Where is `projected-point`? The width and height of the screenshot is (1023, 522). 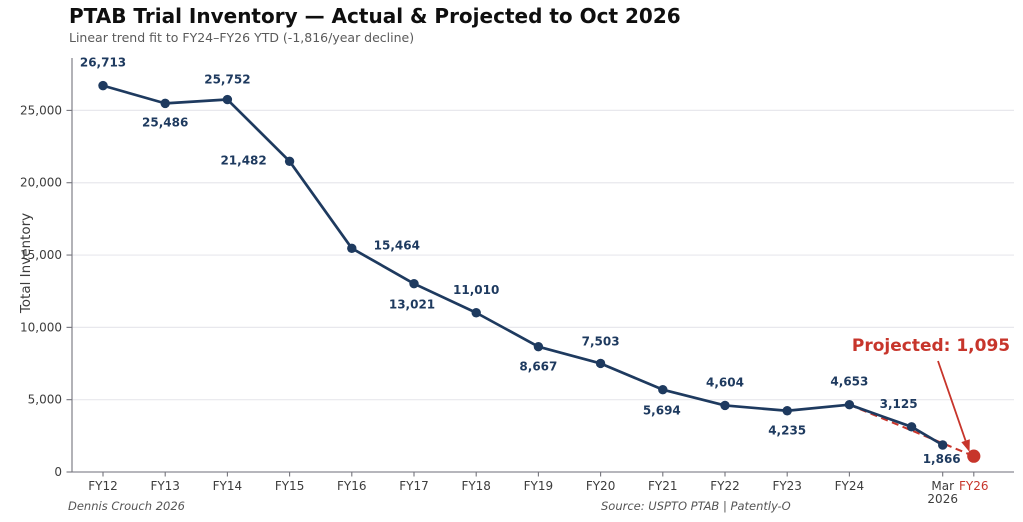
projected-point is located at coordinates (974, 456).